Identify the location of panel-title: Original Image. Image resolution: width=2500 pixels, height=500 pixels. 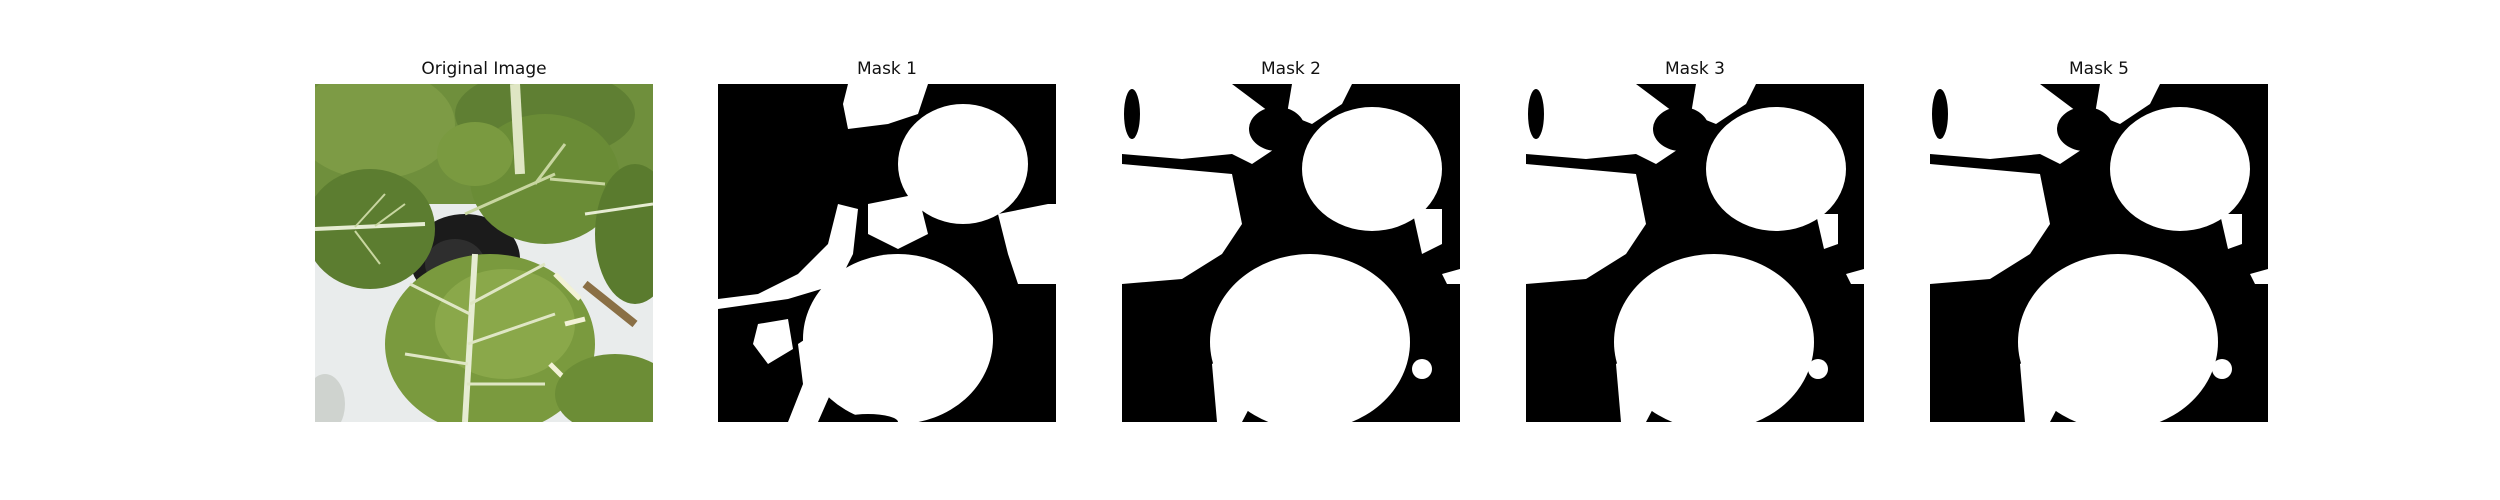
(484, 69).